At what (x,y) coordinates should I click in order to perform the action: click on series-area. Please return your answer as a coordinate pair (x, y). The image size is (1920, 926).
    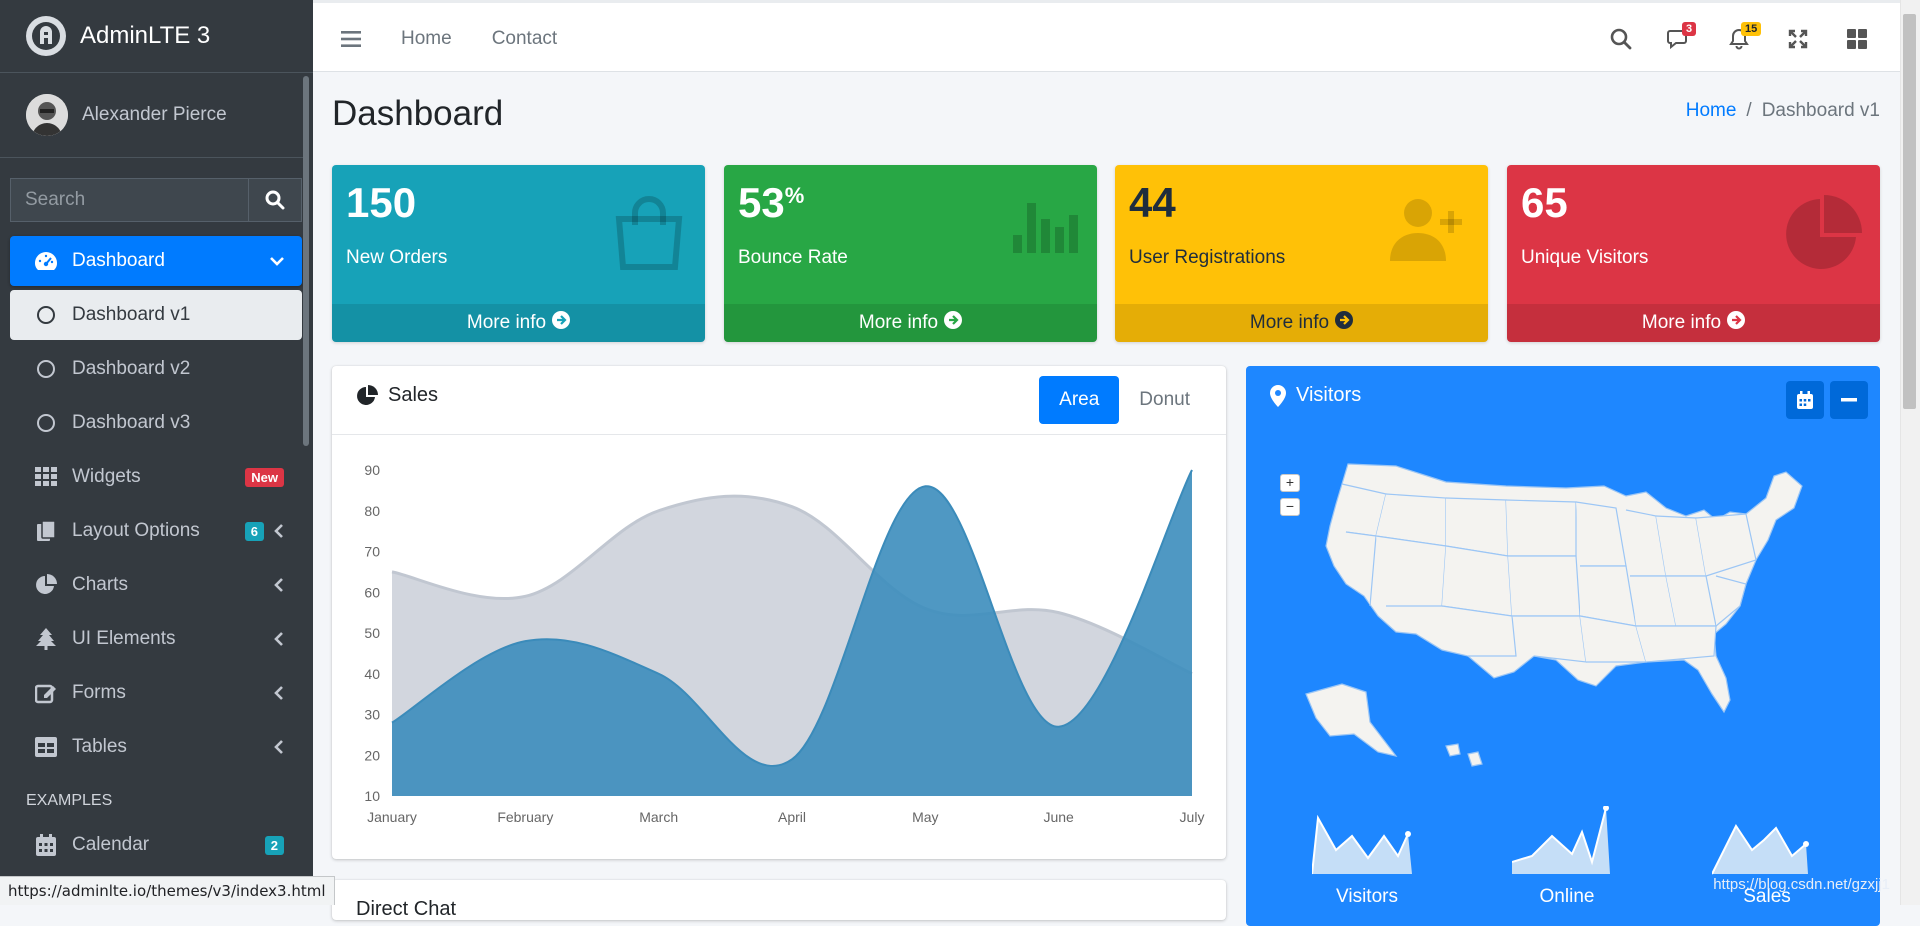
    Looking at the image, I should click on (792, 633).